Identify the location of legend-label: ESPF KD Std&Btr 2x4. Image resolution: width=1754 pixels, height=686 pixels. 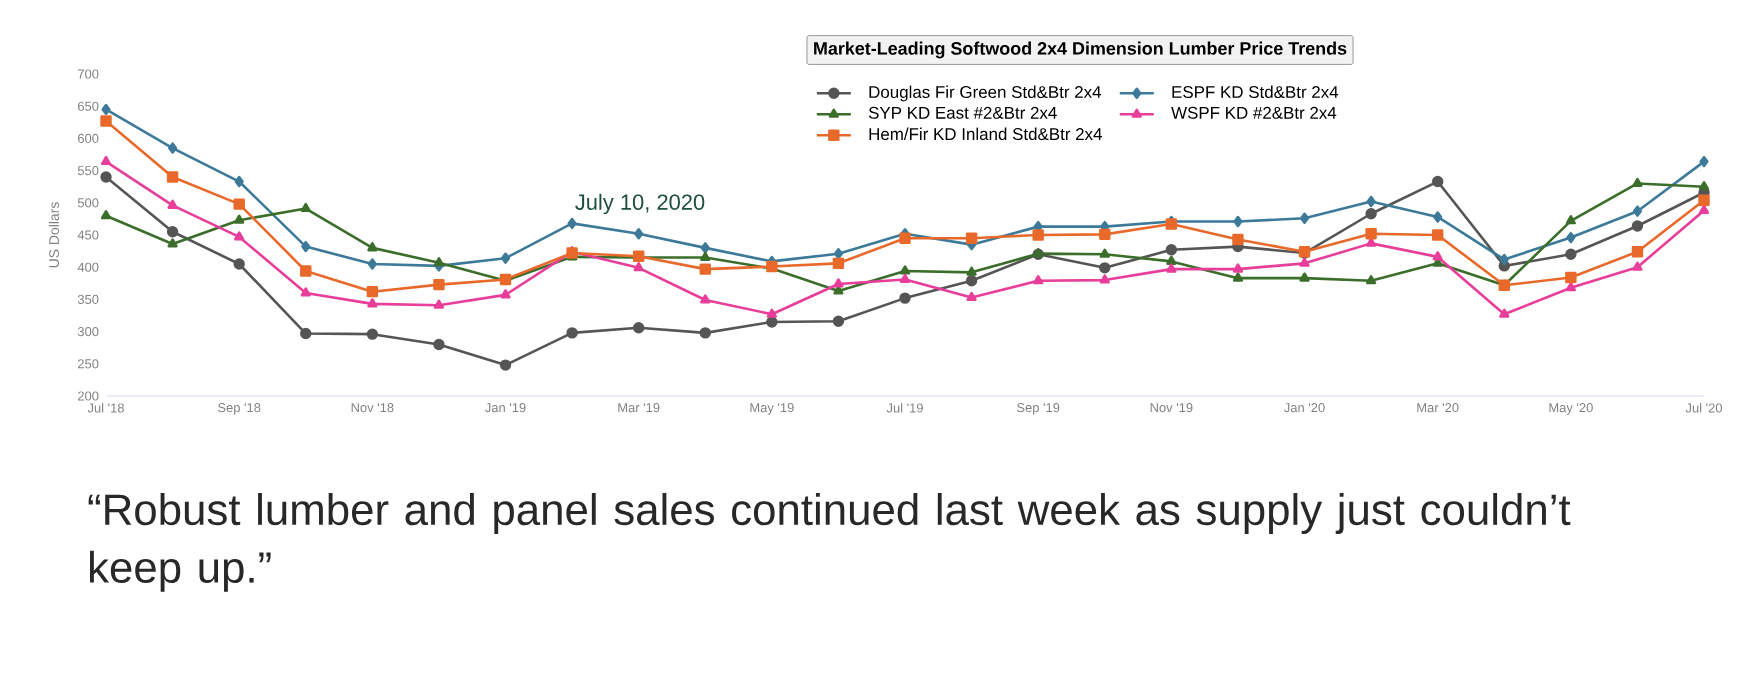
(1255, 92).